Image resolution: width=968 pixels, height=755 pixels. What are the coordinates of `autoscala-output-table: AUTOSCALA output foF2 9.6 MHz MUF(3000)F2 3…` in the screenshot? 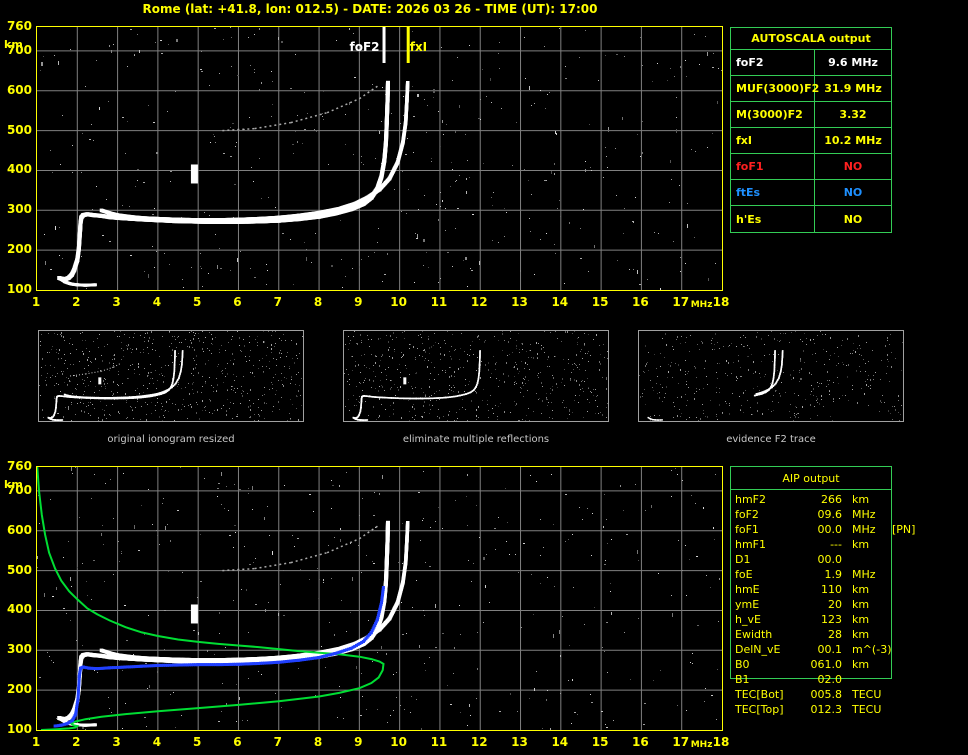 It's located at (811, 130).